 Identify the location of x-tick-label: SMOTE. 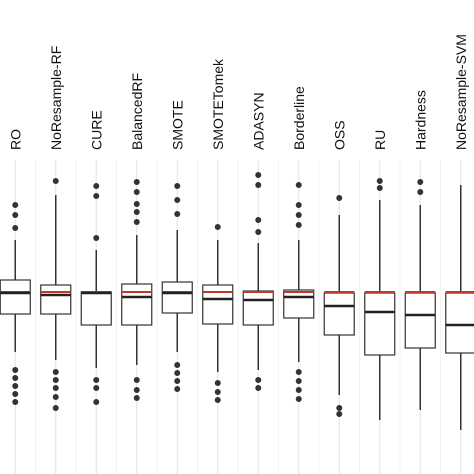
(177, 125).